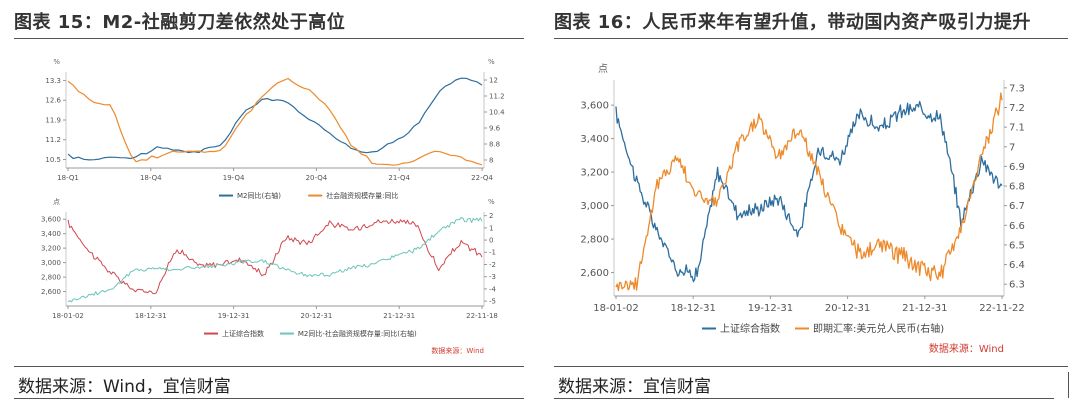 The height and width of the screenshot is (404, 1080). What do you see at coordinates (1017, 285) in the screenshot?
I see `y-right-tick-label: 6.3` at bounding box center [1017, 285].